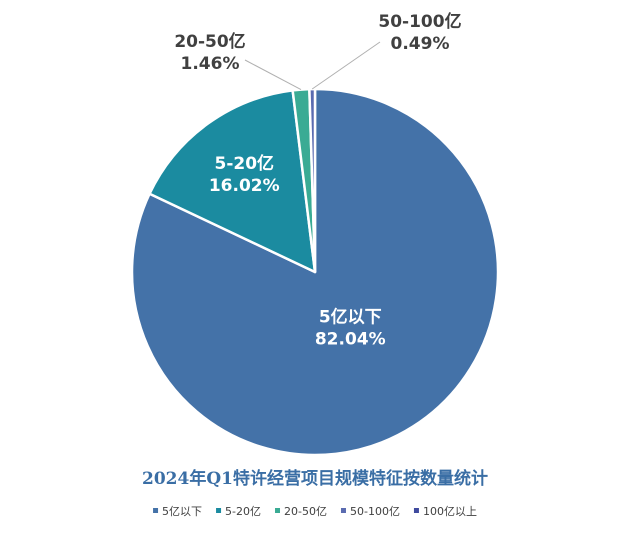  Describe the element at coordinates (450, 511) in the screenshot. I see `legend-label: 100亿以上` at that location.